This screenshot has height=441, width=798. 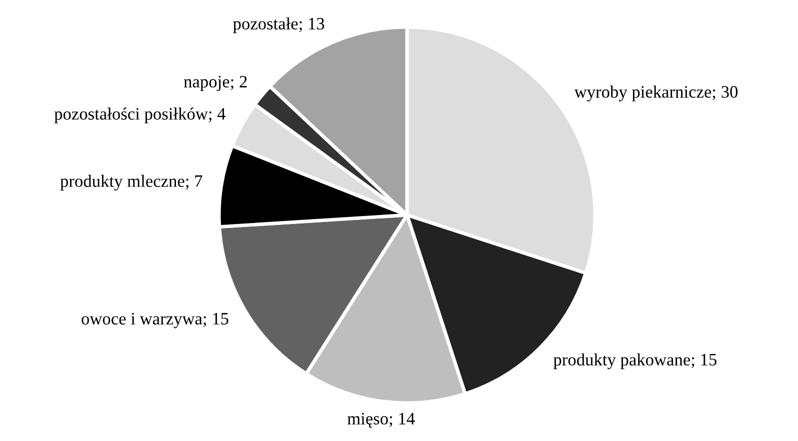 I want to click on slice-label: produkty pakowane; 15, so click(x=635, y=361).